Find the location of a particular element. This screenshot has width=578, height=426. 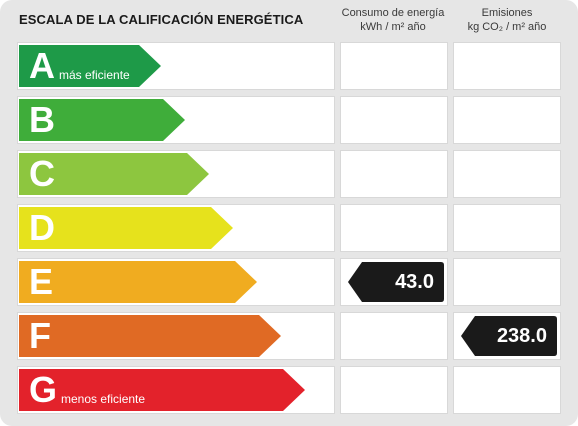

energy-cell: 43.0 is located at coordinates (394, 282).